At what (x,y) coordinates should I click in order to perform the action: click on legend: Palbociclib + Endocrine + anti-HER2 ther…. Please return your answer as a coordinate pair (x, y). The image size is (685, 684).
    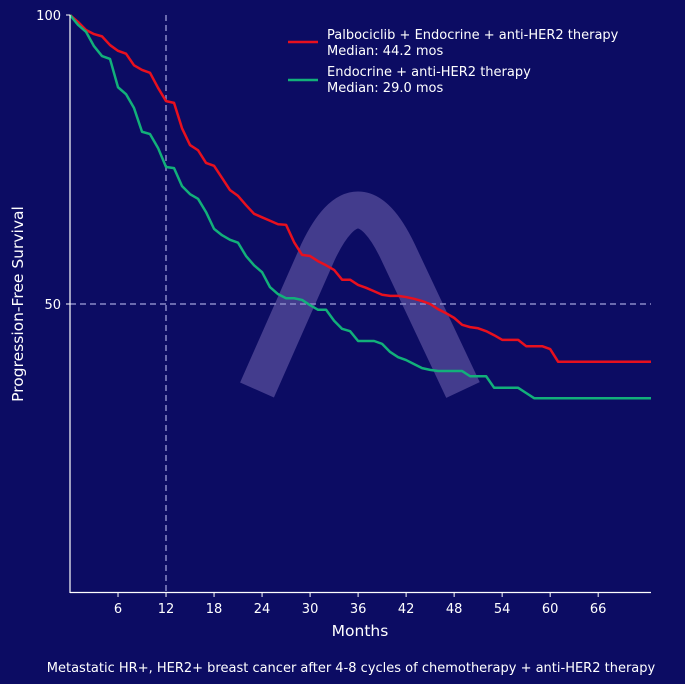
    Looking at the image, I should click on (453, 62).